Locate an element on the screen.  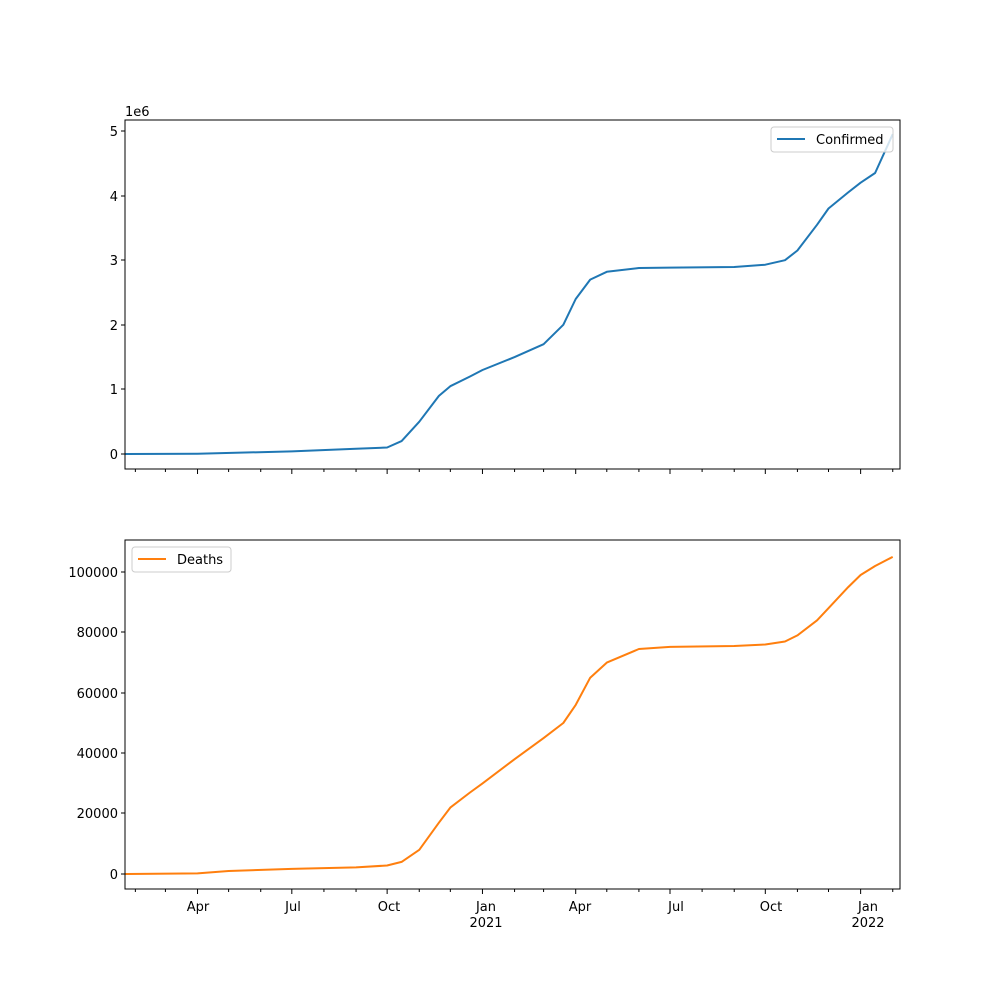
y-tick-label: 2 is located at coordinates (114, 326).